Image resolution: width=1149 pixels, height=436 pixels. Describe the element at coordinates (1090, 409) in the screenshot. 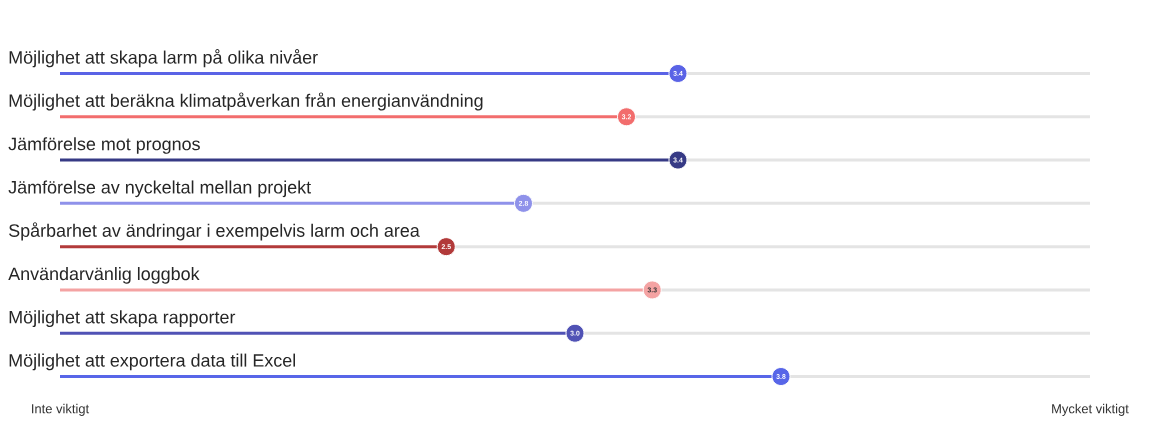

I see `text: Mycket viktigt` at that location.